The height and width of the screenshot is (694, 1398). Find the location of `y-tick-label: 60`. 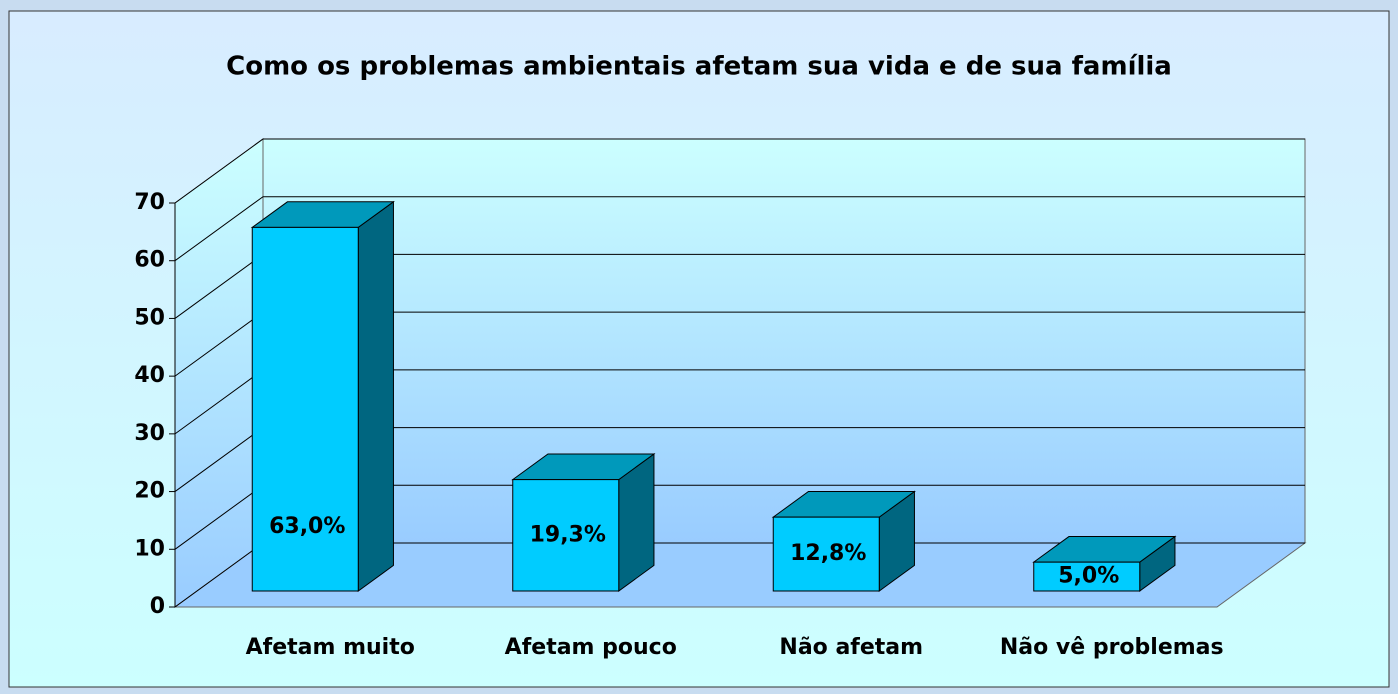

y-tick-label: 60 is located at coordinates (149, 260).